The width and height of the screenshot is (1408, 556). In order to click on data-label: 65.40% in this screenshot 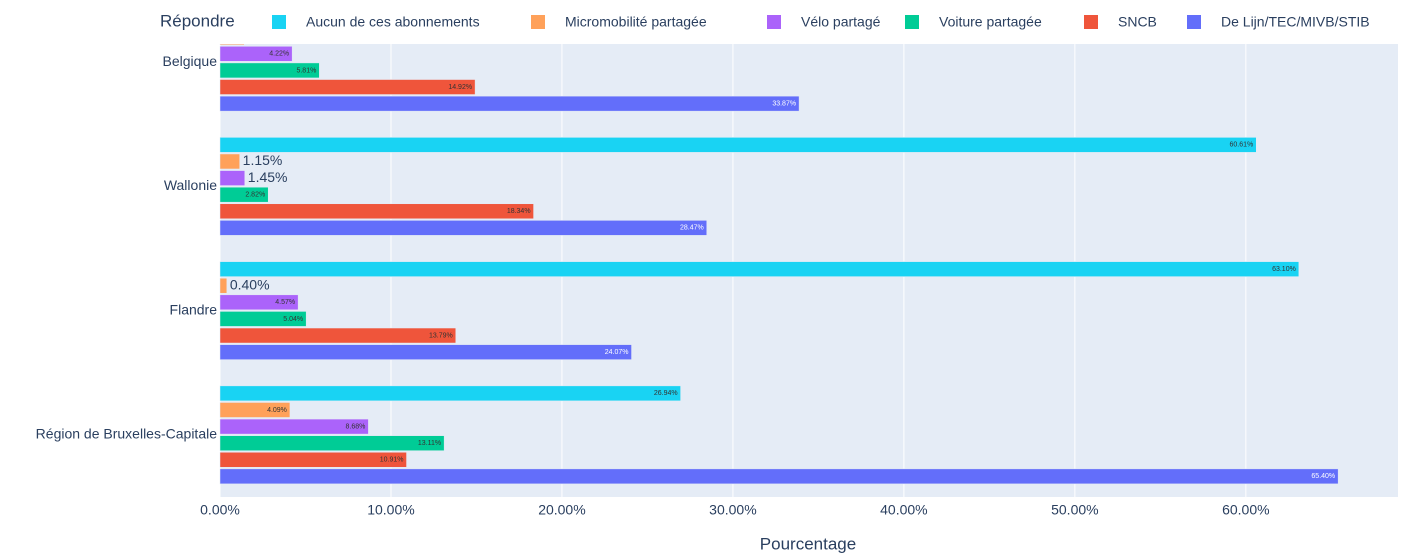, I will do `click(1323, 476)`.